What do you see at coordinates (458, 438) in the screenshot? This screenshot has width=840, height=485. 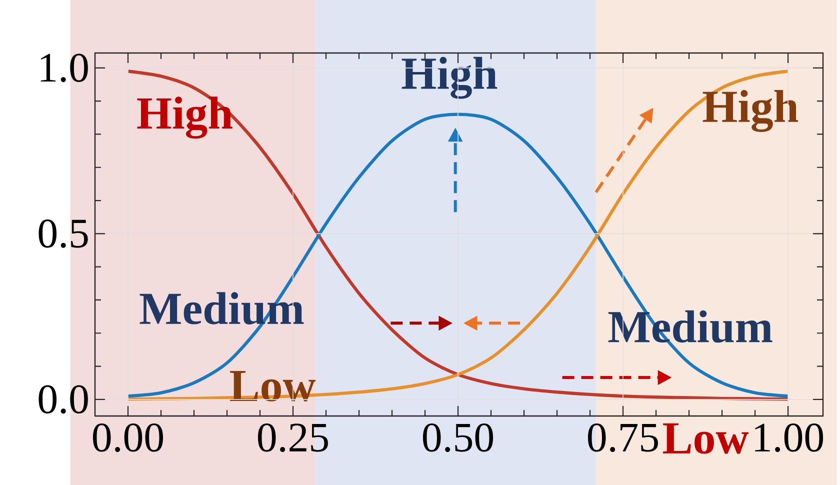 I see `x-tick-label: 0.50` at bounding box center [458, 438].